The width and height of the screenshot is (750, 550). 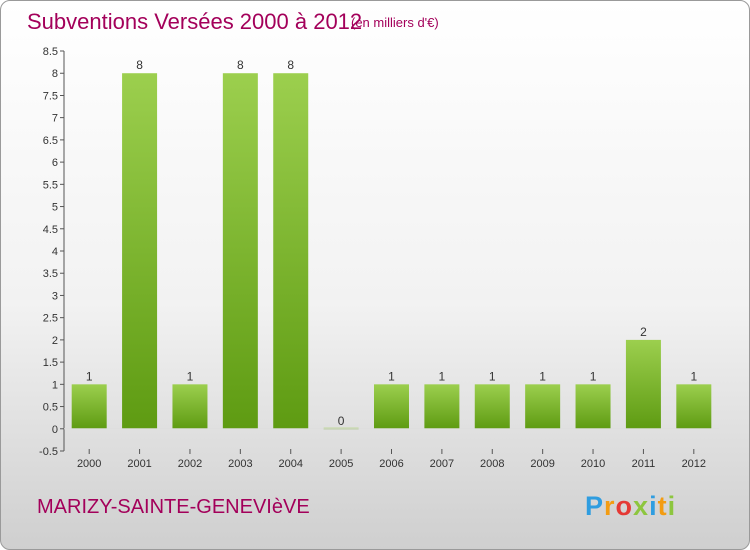 I want to click on x-tick-label-2002: 2002, so click(x=190, y=464).